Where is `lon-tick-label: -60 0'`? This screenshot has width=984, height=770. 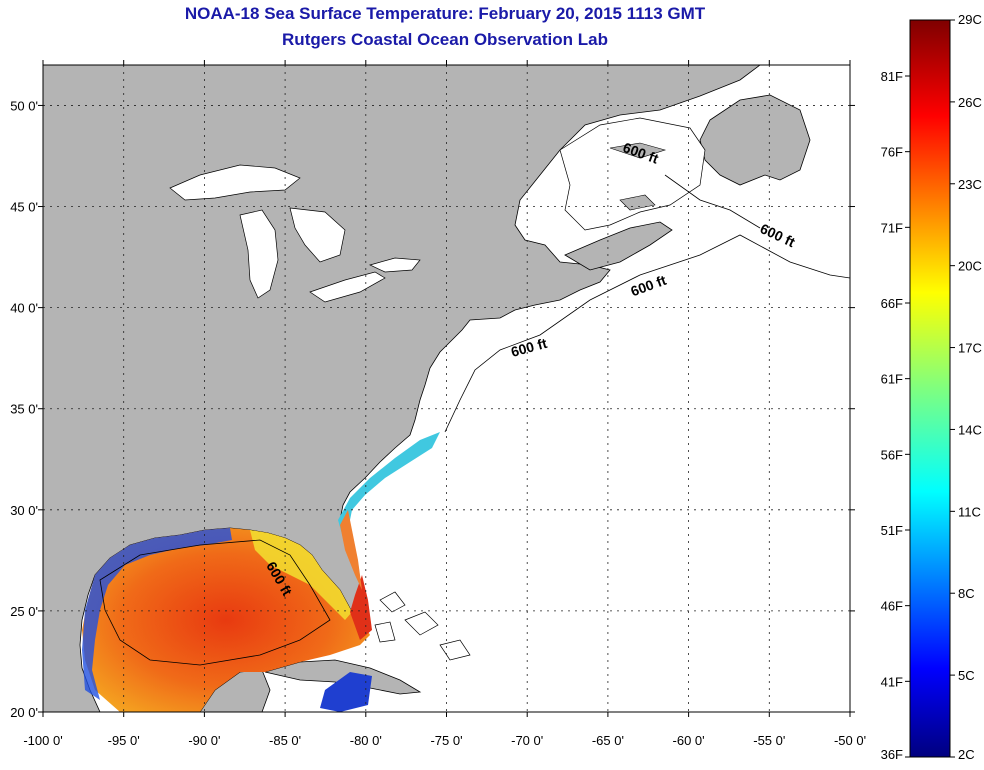 lon-tick-label: -60 0' is located at coordinates (689, 740).